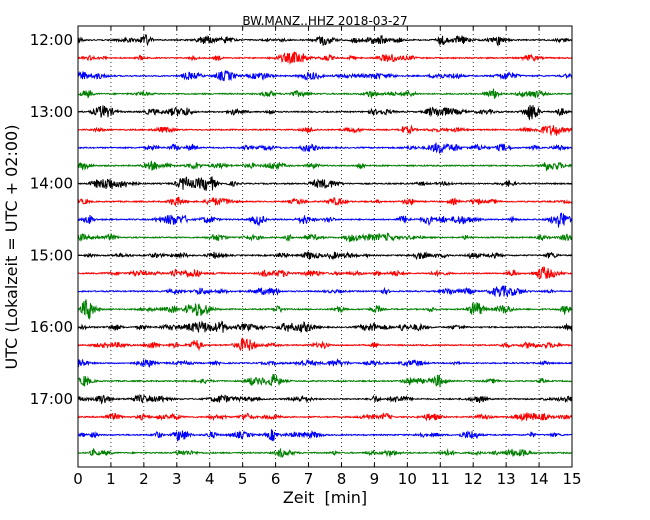 Image resolution: width=650 pixels, height=520 pixels. What do you see at coordinates (407, 479) in the screenshot?
I see `x-tick-label: 10` at bounding box center [407, 479].